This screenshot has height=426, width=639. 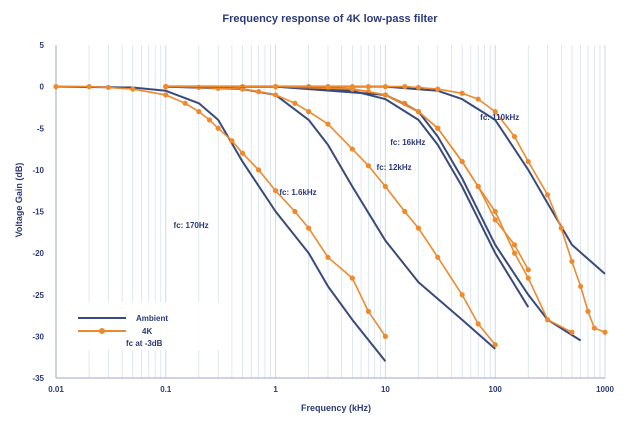 What do you see at coordinates (41, 128) in the screenshot?
I see `y-tick-label: -5` at bounding box center [41, 128].